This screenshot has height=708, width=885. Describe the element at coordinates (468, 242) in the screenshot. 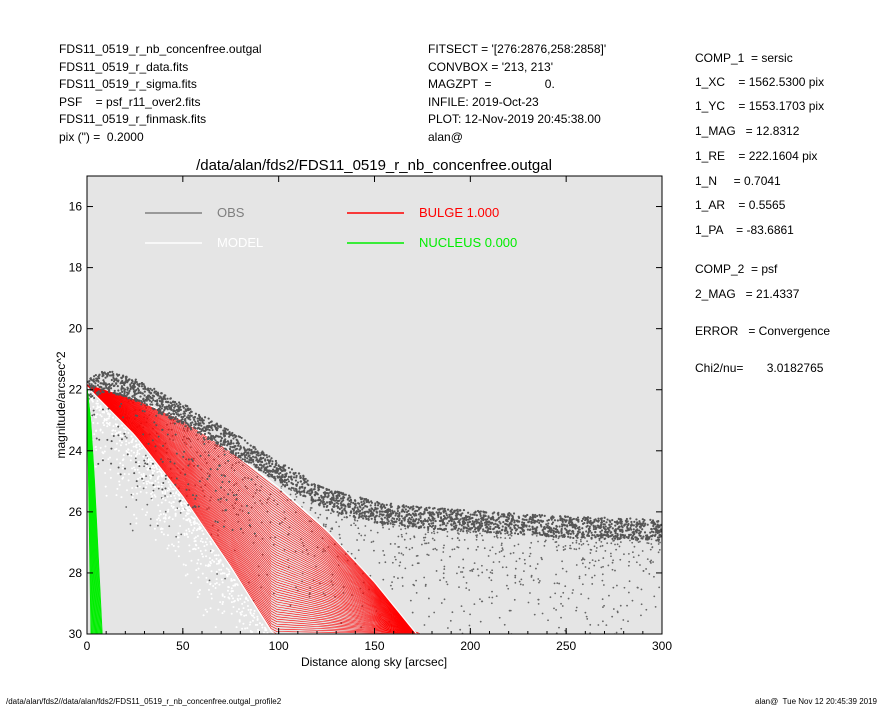

I see `legend-label: NUCLEUS 0.000` at that location.